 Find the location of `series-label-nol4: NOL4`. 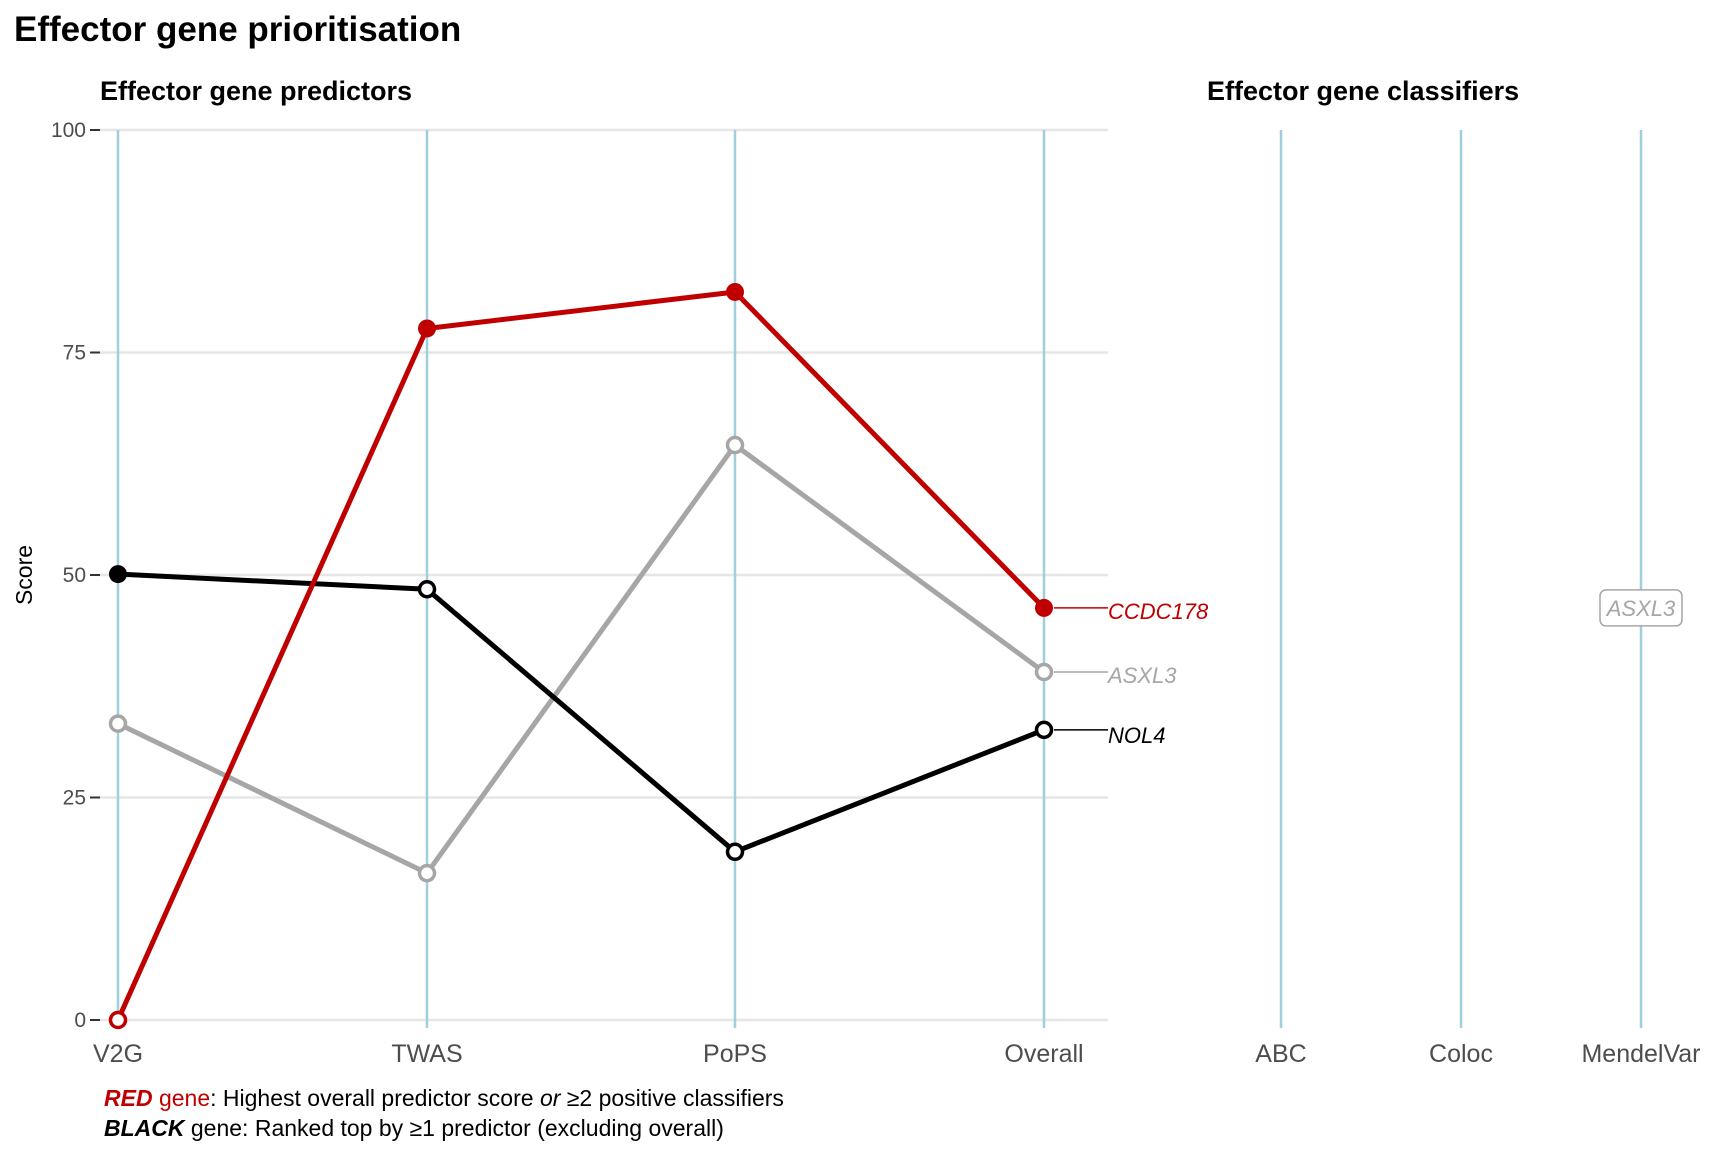

series-label-nol4: NOL4 is located at coordinates (1136, 735).